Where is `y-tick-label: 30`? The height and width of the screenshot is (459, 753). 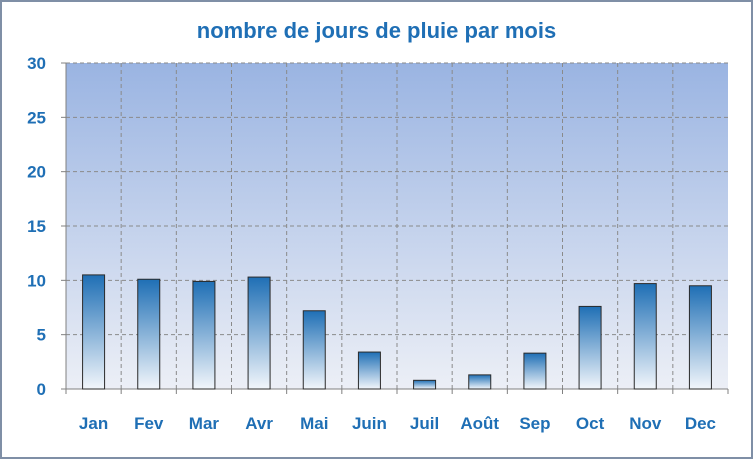
y-tick-label: 30 is located at coordinates (36, 63).